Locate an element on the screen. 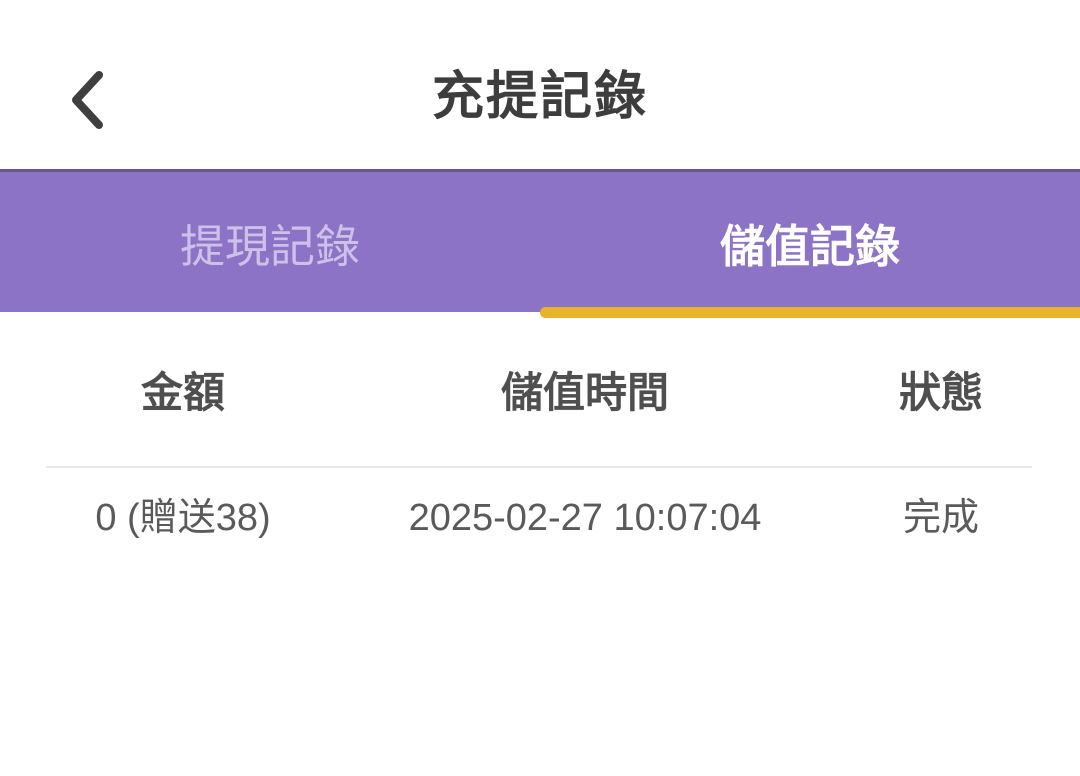 The width and height of the screenshot is (1080, 776). tab-withdraw-records: 提現記錄 is located at coordinates (270, 242).